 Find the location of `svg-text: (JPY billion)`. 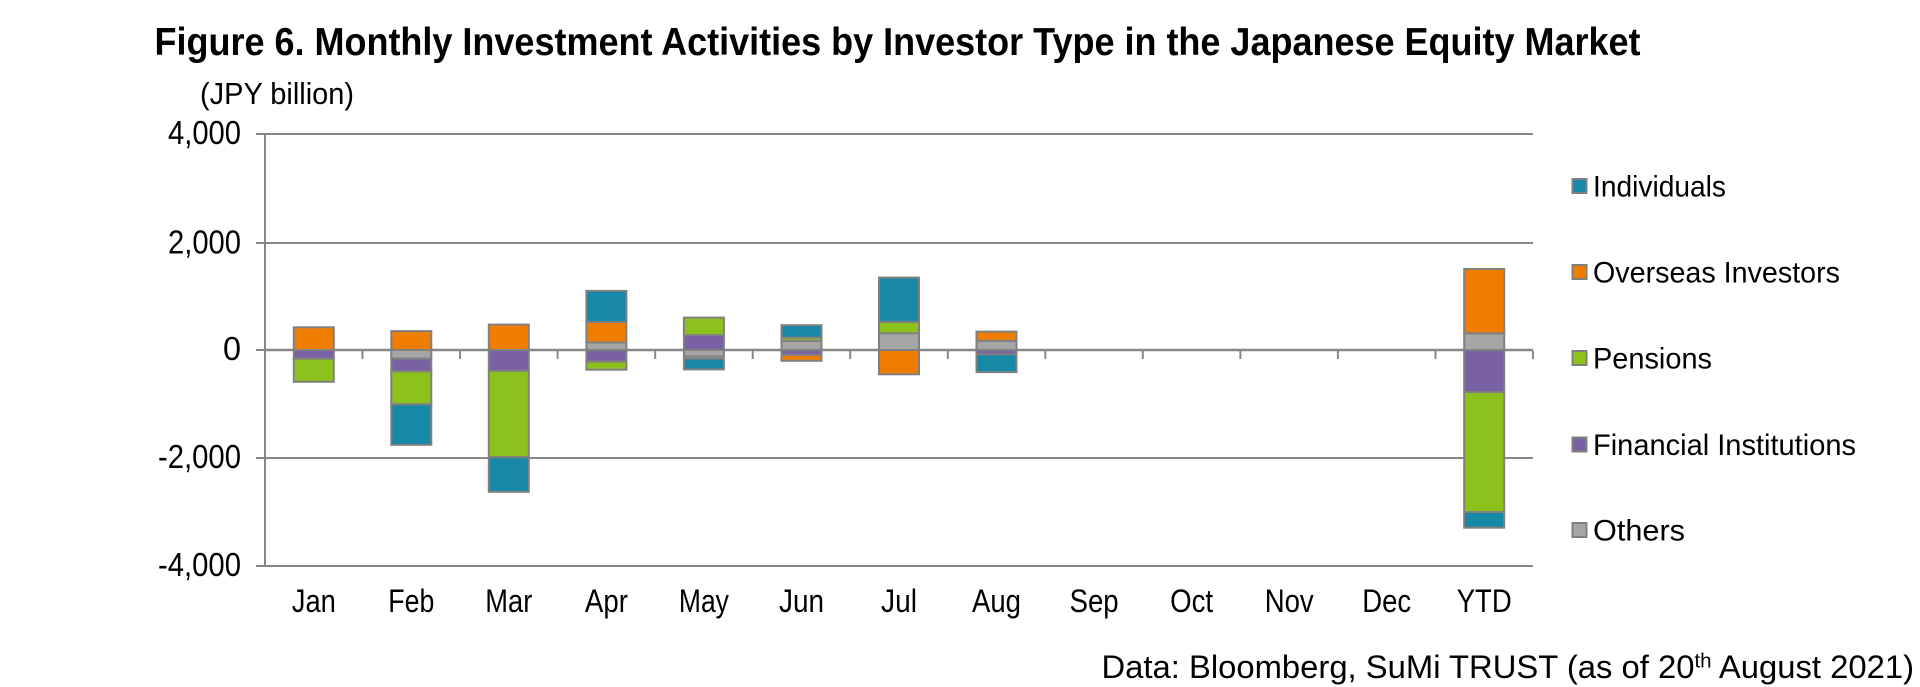

svg-text: (JPY billion) is located at coordinates (277, 93).